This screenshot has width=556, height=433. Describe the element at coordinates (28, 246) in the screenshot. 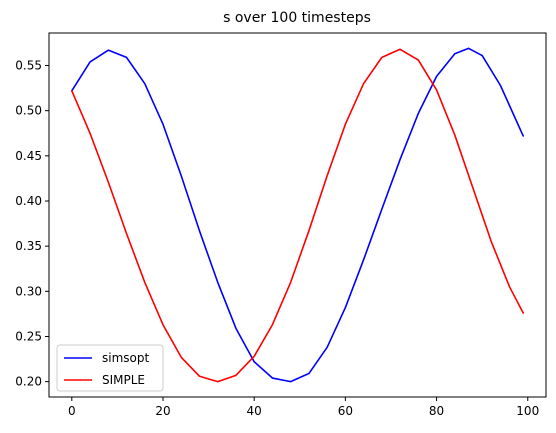

I see `y-tick-label: 0.35` at that location.